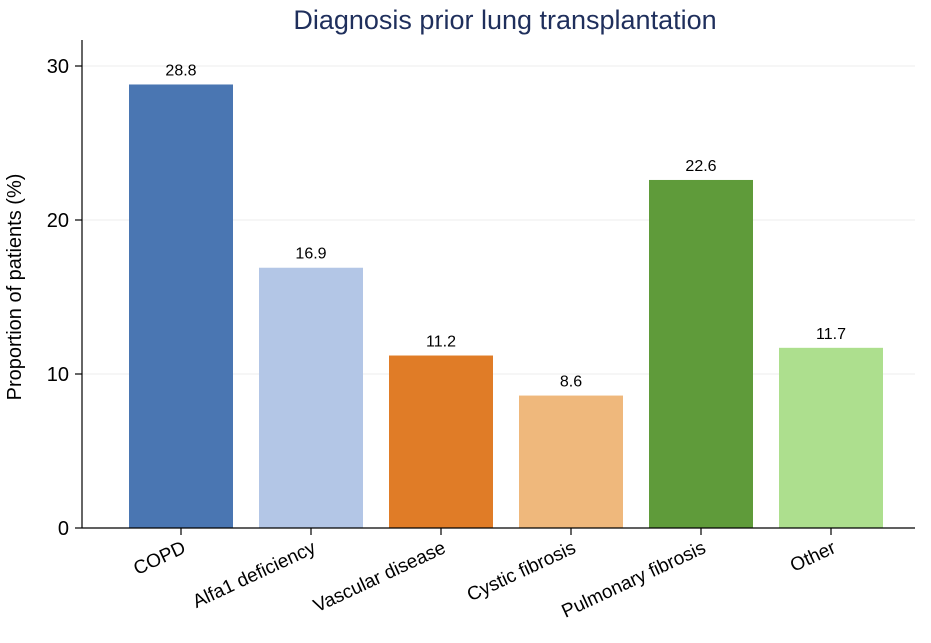  Describe the element at coordinates (379, 577) in the screenshot. I see `x-tick-label: Vascular disease` at that location.